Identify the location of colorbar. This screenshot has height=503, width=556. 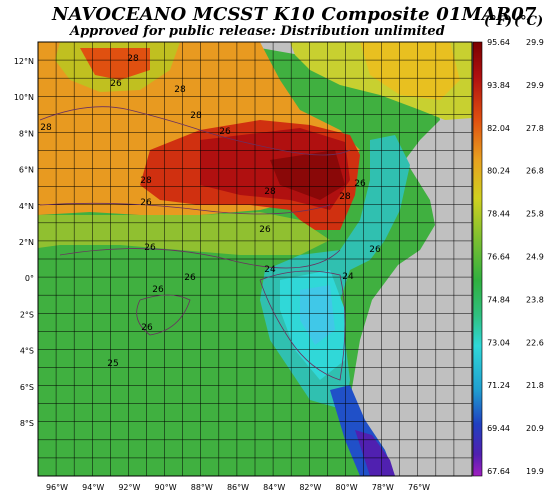
(477, 259).